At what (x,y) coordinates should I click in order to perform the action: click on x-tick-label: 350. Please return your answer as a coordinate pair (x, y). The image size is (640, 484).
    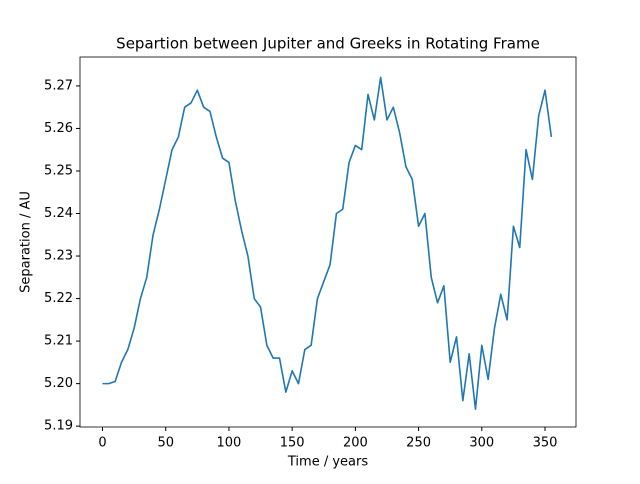
    Looking at the image, I should click on (545, 443).